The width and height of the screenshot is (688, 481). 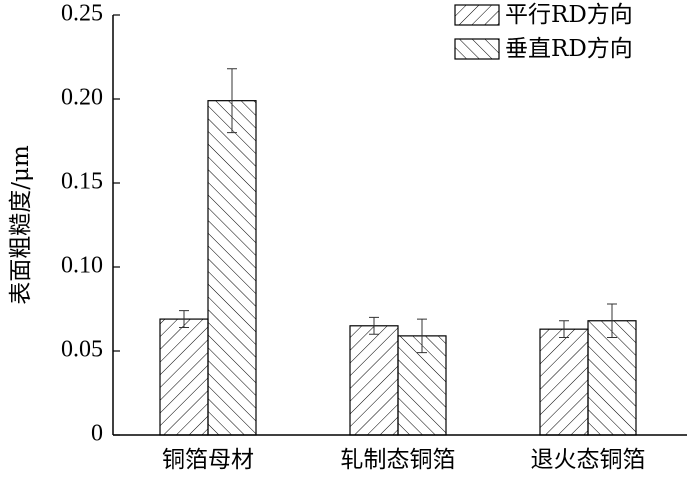 What do you see at coordinates (569, 15) in the screenshot?
I see `legend-label: 平行RD方向` at bounding box center [569, 15].